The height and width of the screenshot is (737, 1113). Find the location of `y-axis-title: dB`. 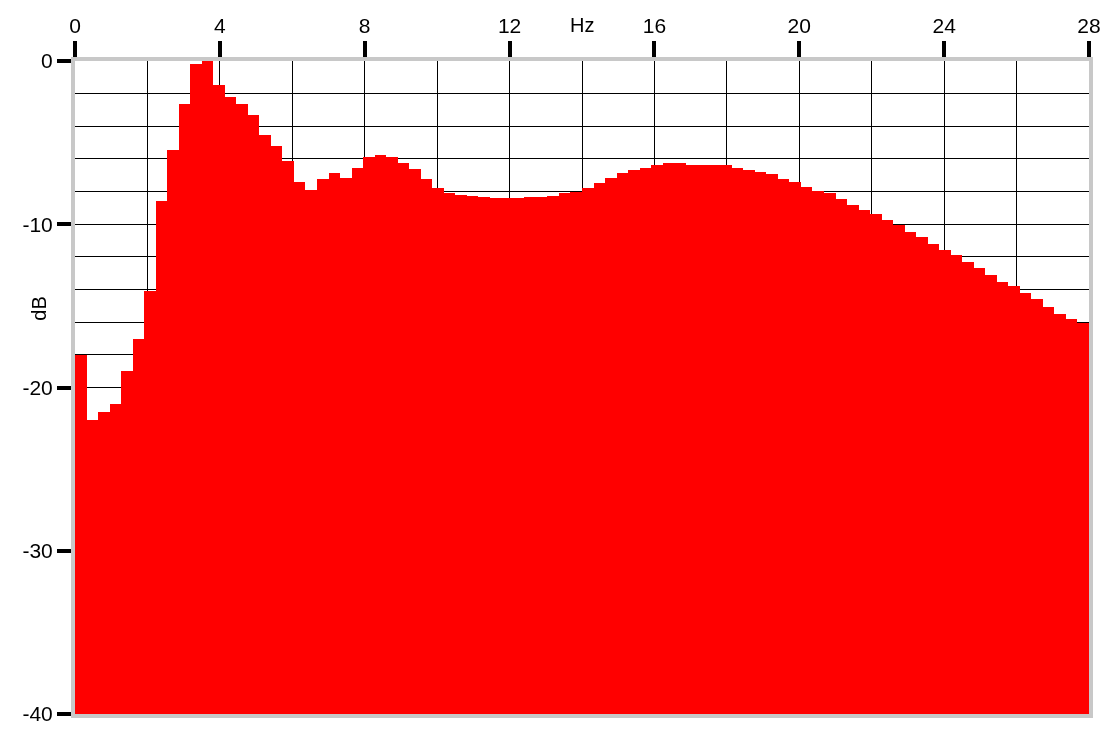

y-axis-title: dB is located at coordinates (39, 308).